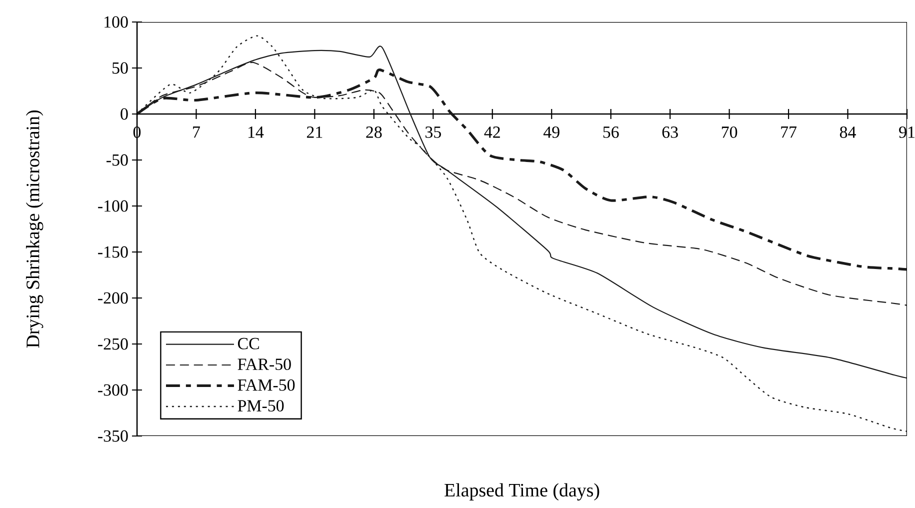 The width and height of the screenshot is (915, 508). I want to click on y-tick-label: -200, so click(113, 298).